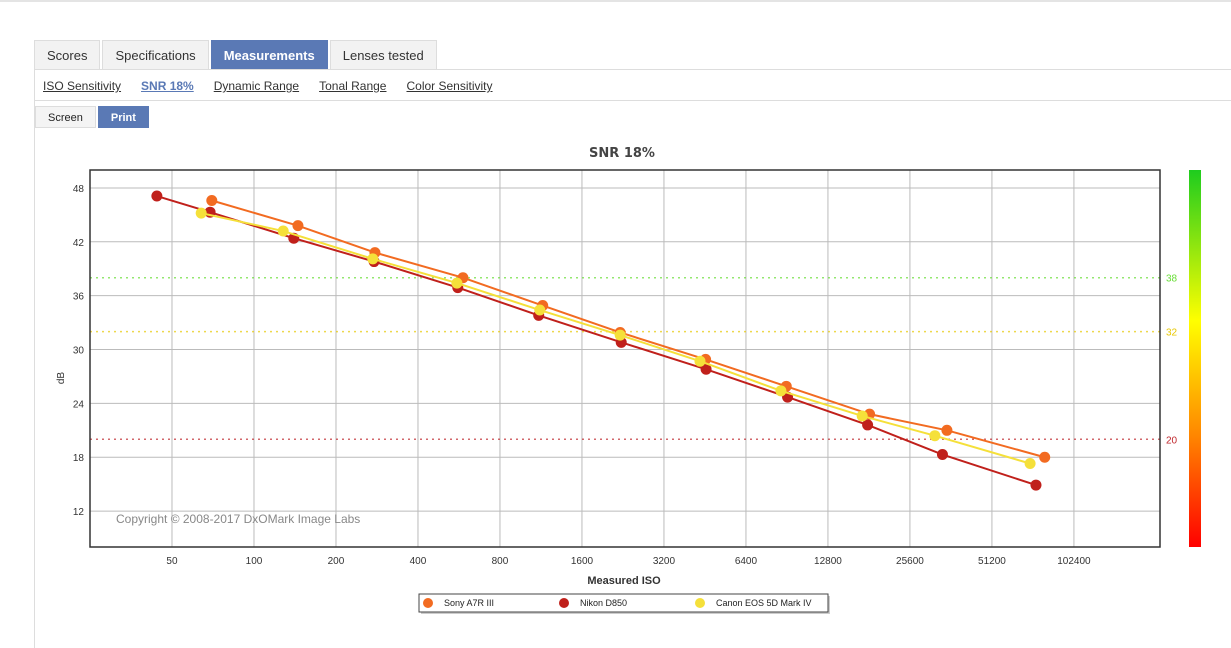  Describe the element at coordinates (746, 561) in the screenshot. I see `x-tick-label: 6400` at that location.